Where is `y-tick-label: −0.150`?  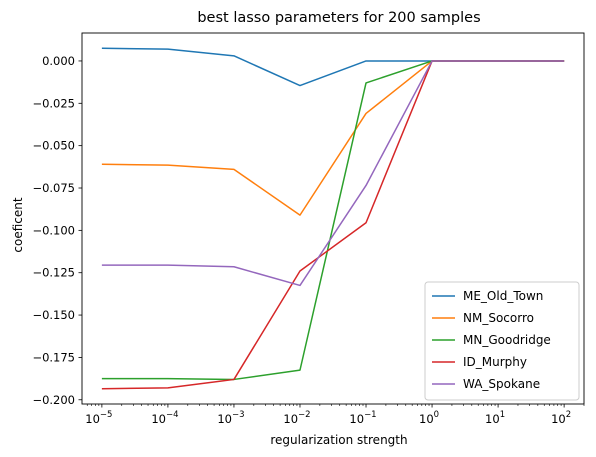 y-tick-label: −0.150 is located at coordinates (53, 315).